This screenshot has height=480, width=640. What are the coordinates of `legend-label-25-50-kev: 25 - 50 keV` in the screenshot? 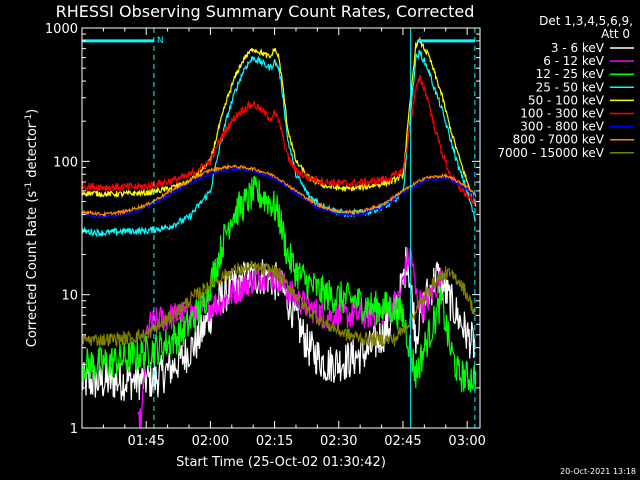 It's located at (570, 87).